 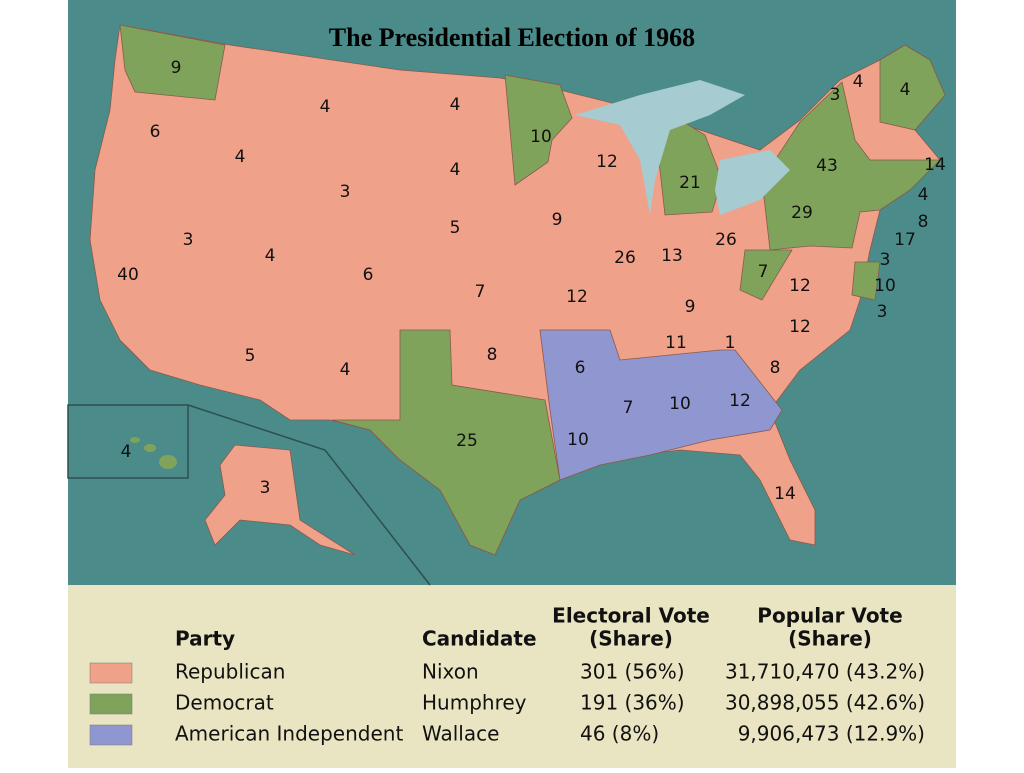 What do you see at coordinates (831, 734) in the screenshot?
I see `popular: 9,906,473 (12.9%)` at bounding box center [831, 734].